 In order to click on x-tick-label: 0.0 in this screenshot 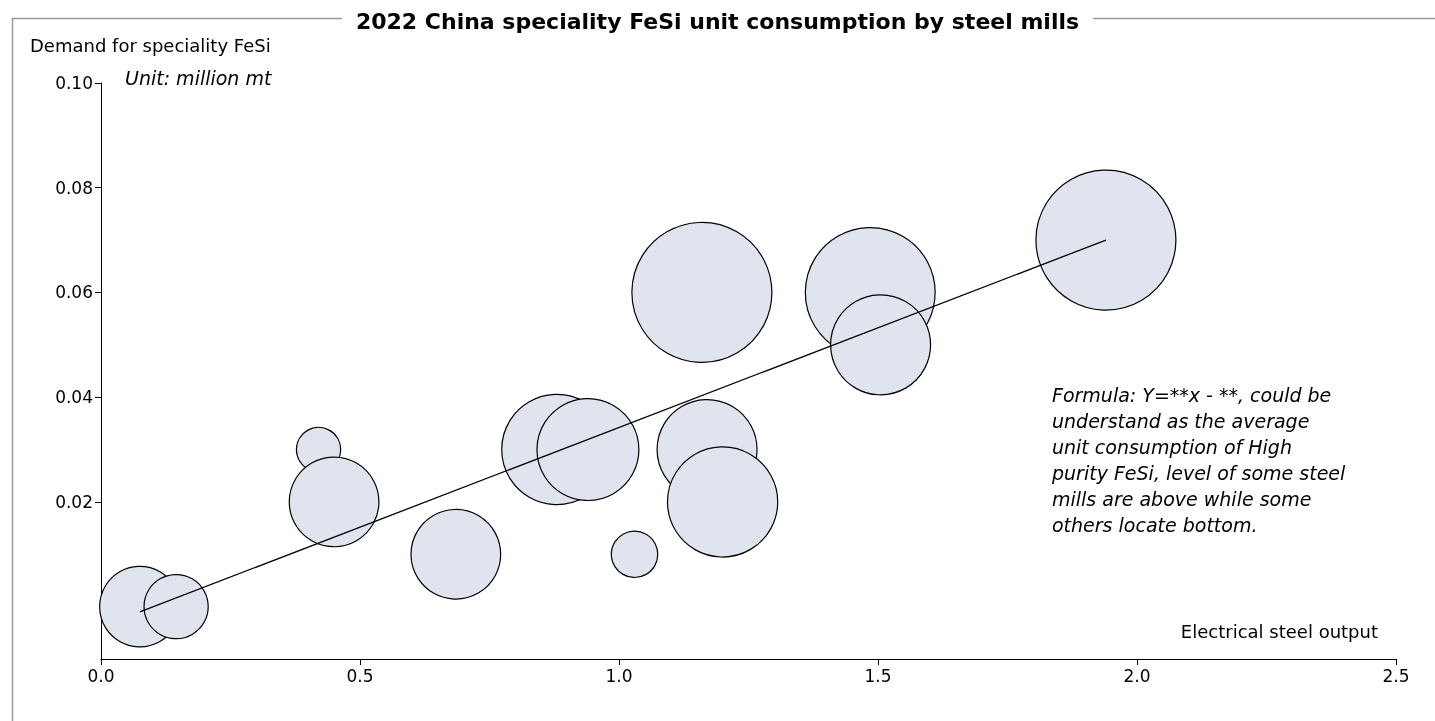, I will do `click(101, 675)`.